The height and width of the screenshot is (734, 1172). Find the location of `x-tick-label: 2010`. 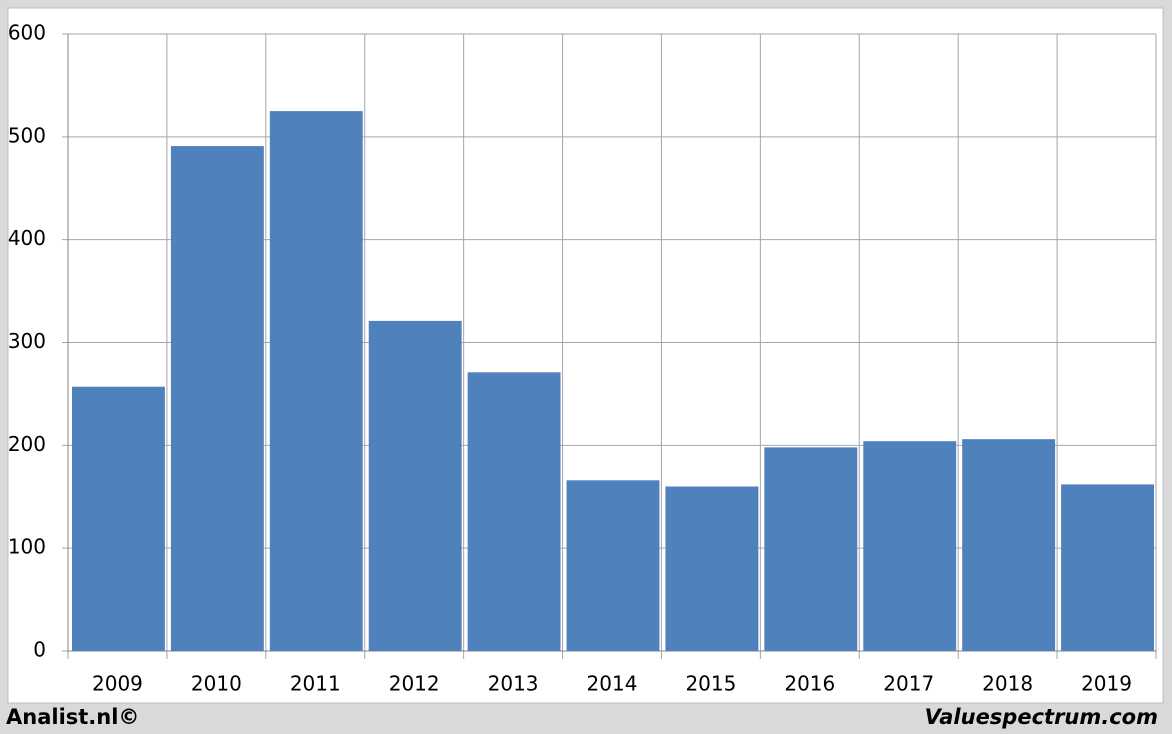

x-tick-label: 2010 is located at coordinates (216, 684).